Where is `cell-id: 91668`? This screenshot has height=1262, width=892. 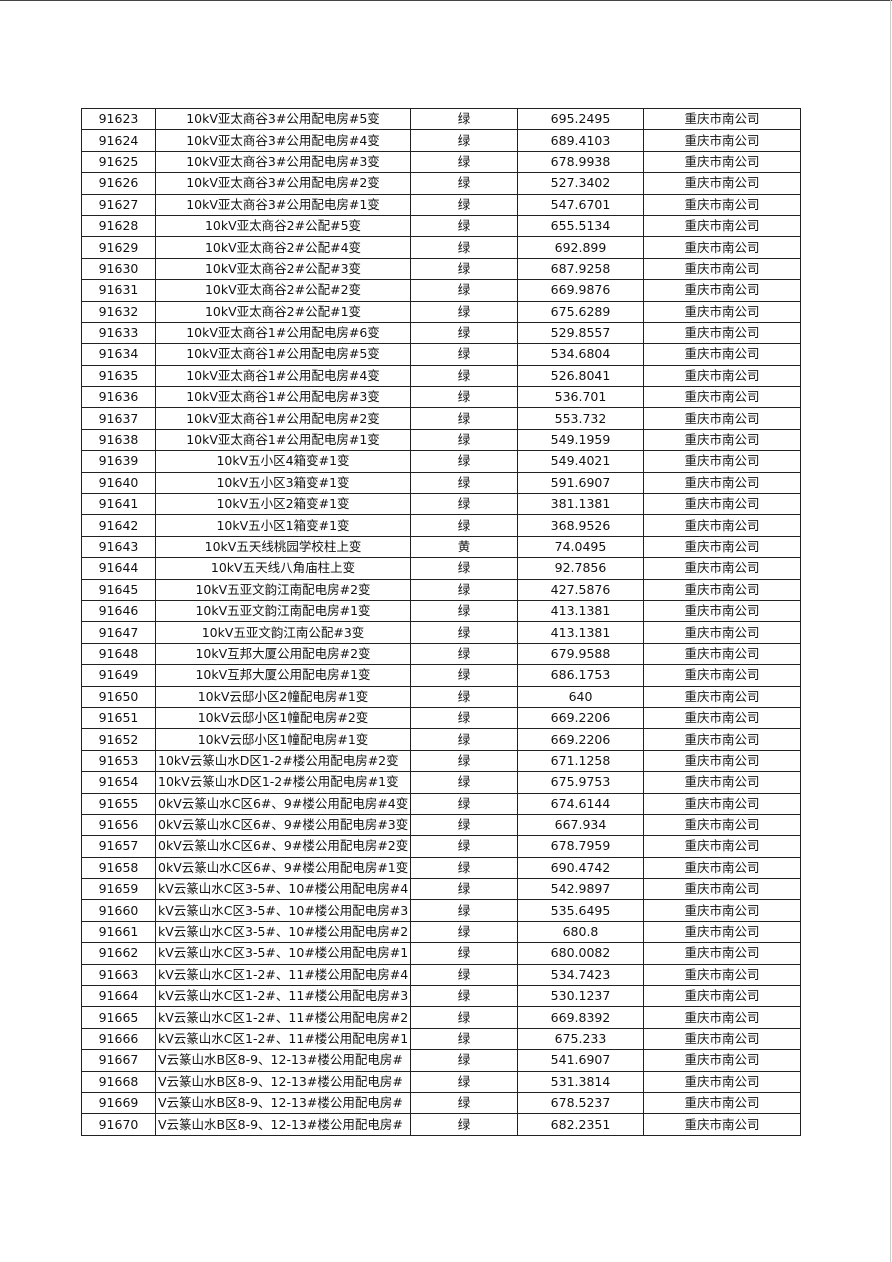 cell-id: 91668 is located at coordinates (118, 1081).